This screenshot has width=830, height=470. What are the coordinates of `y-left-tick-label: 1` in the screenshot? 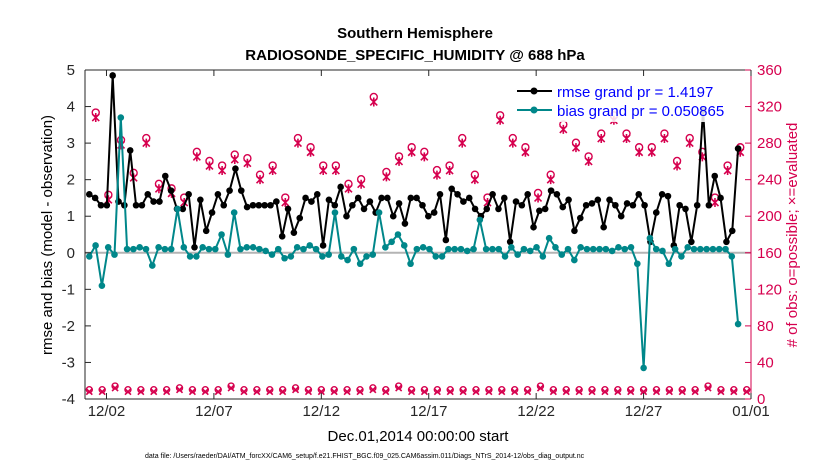 It's located at (71, 216).